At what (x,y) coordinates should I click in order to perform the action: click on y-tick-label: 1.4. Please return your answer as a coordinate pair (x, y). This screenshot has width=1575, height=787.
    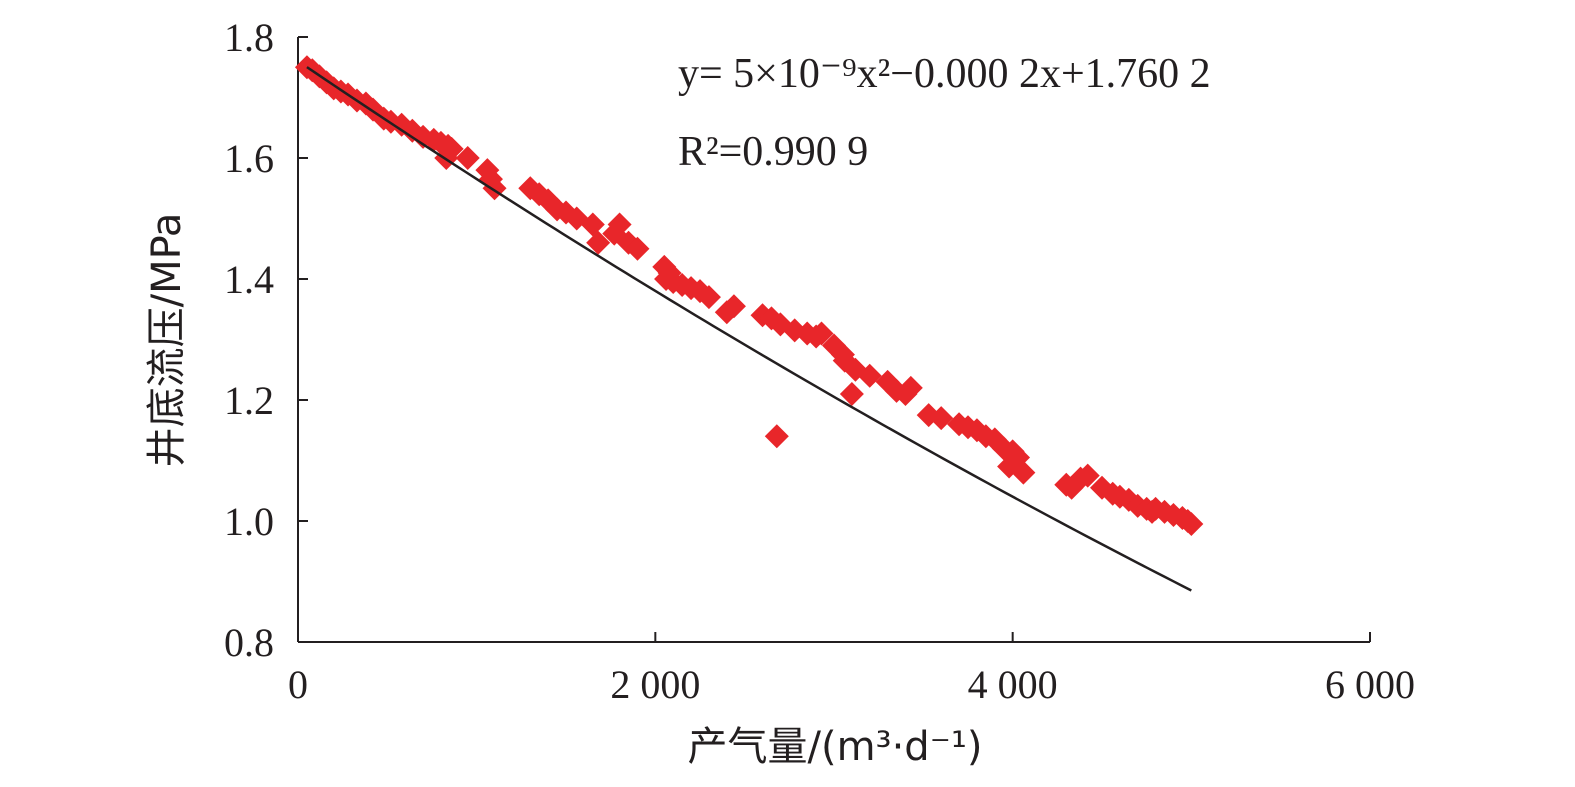
    Looking at the image, I should click on (249, 279).